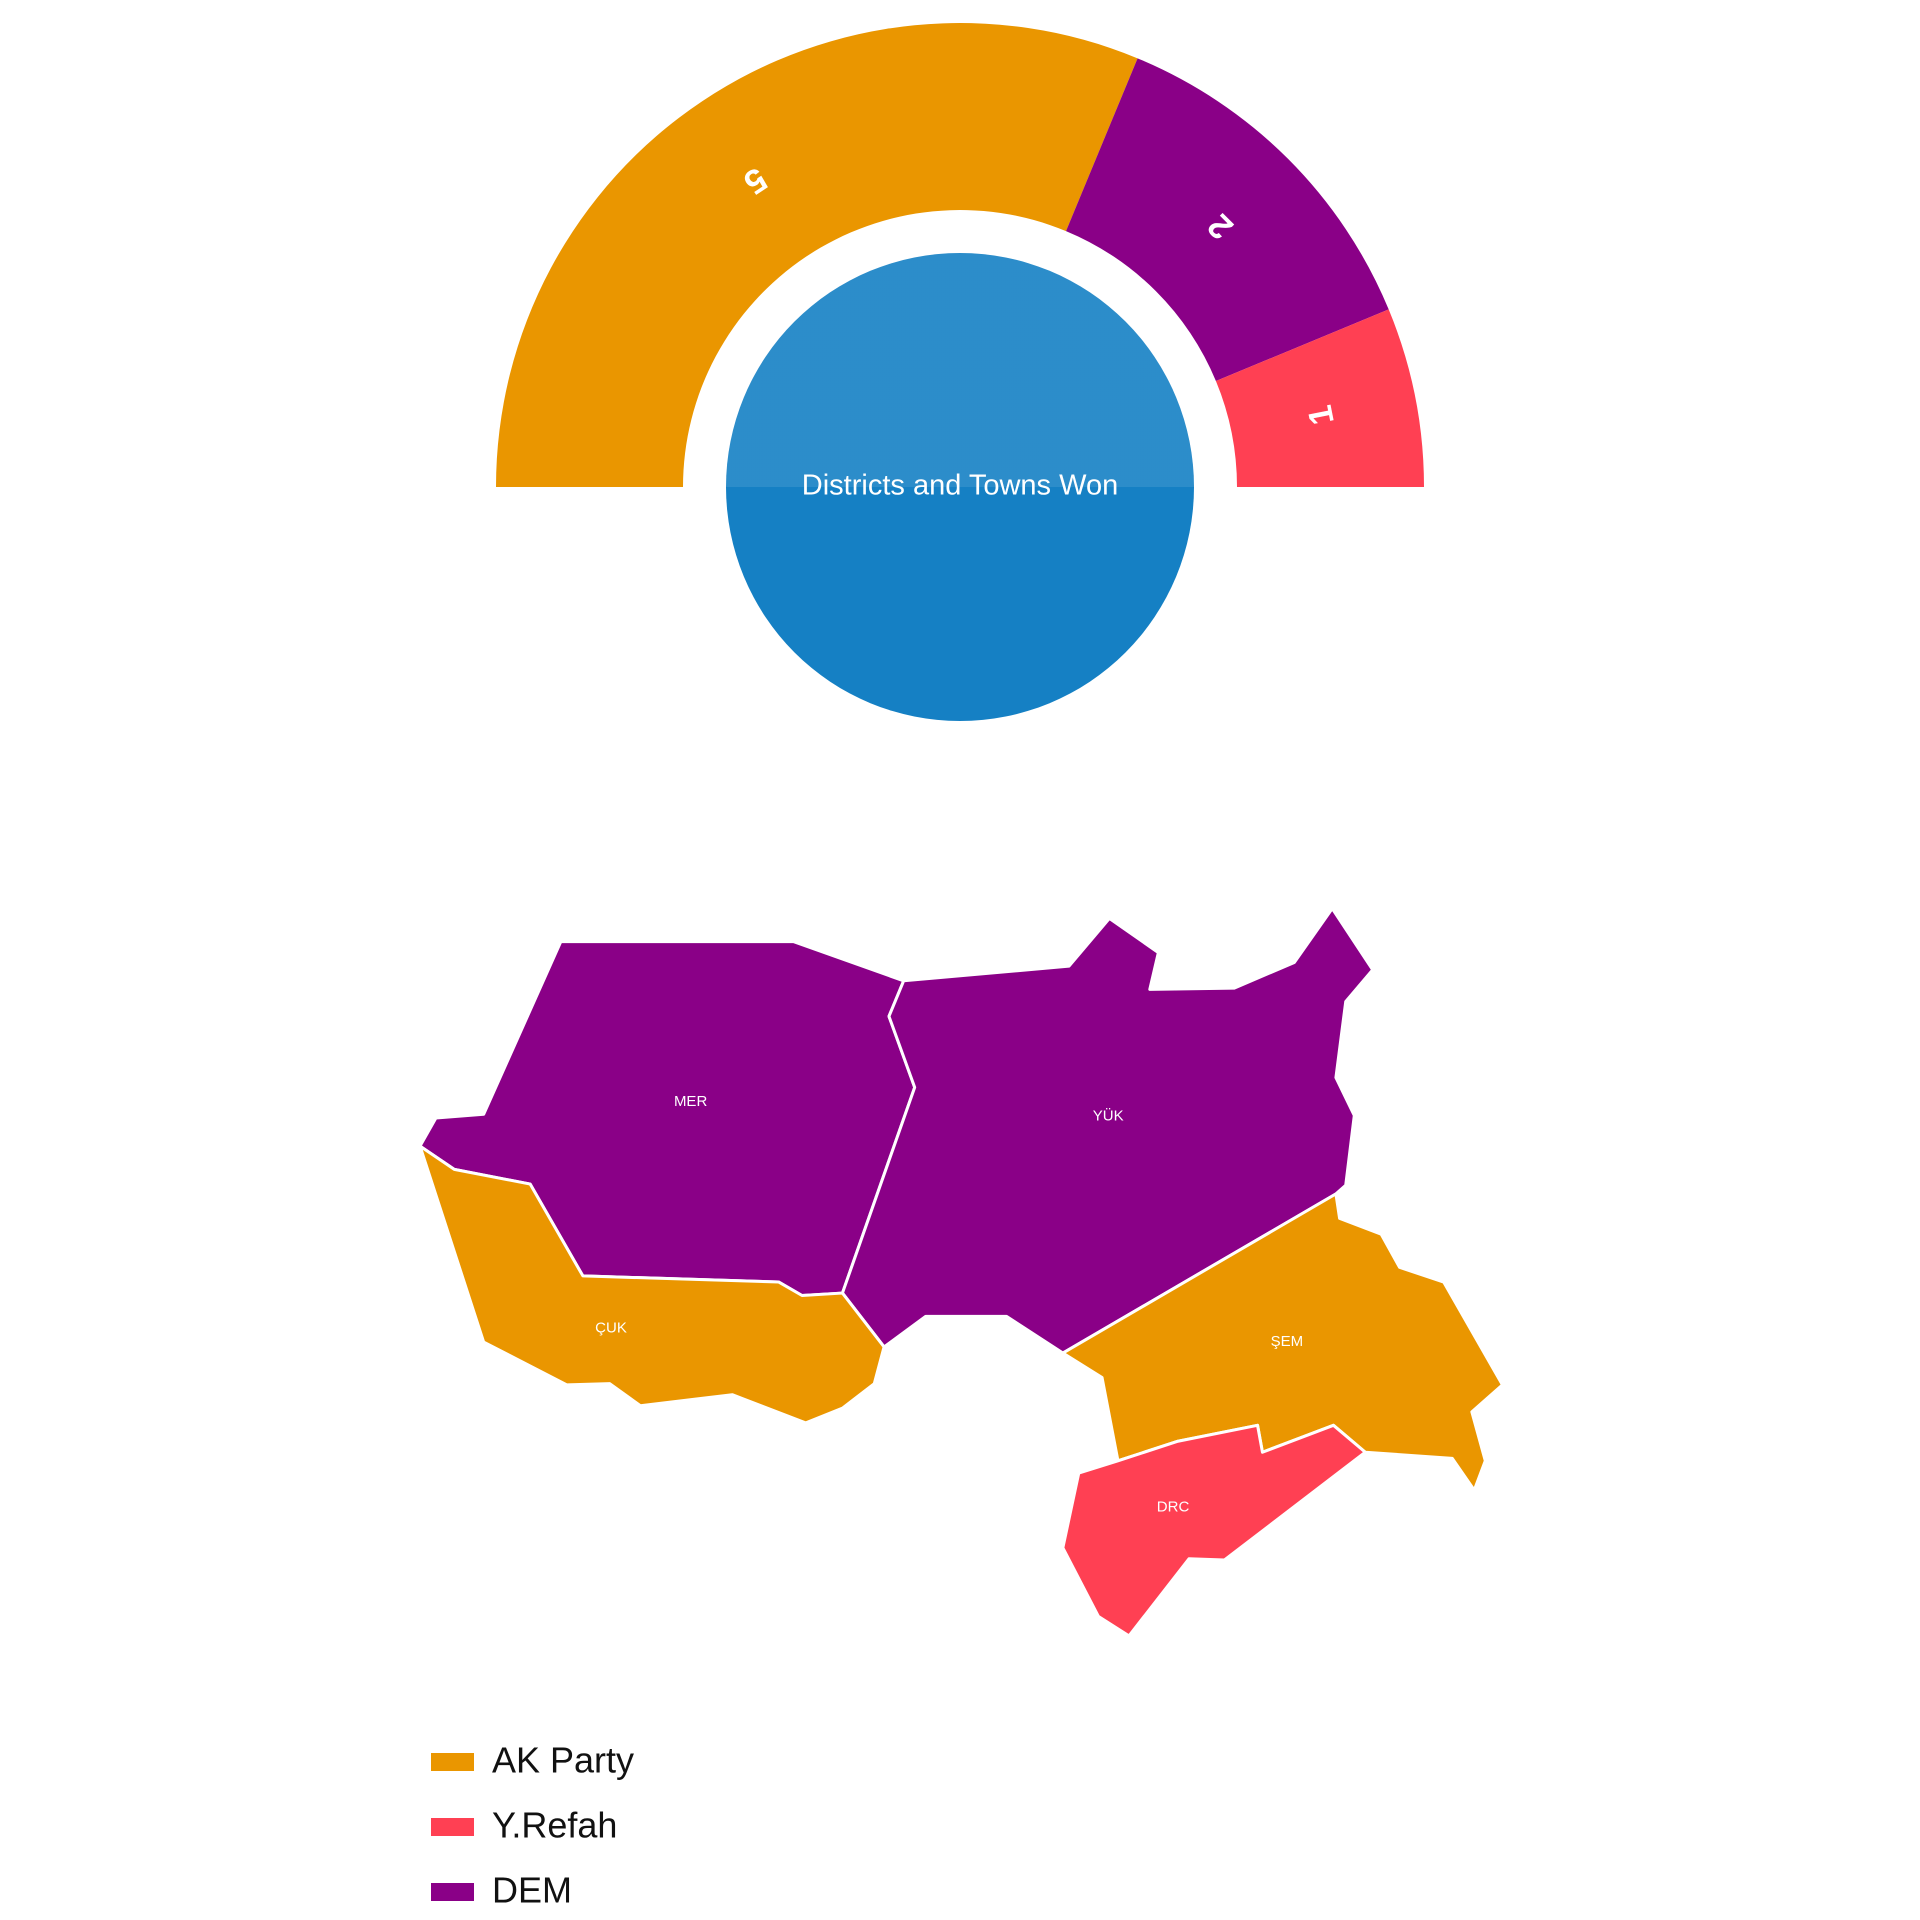 Image resolution: width=1920 pixels, height=1920 pixels. I want to click on center-title: Districts and Towns Won, so click(960, 486).